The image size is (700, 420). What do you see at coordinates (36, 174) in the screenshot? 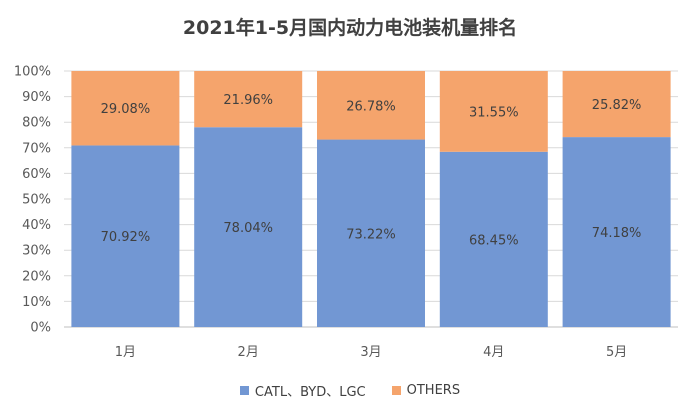
I see `y-tick-label: 60%` at bounding box center [36, 174].